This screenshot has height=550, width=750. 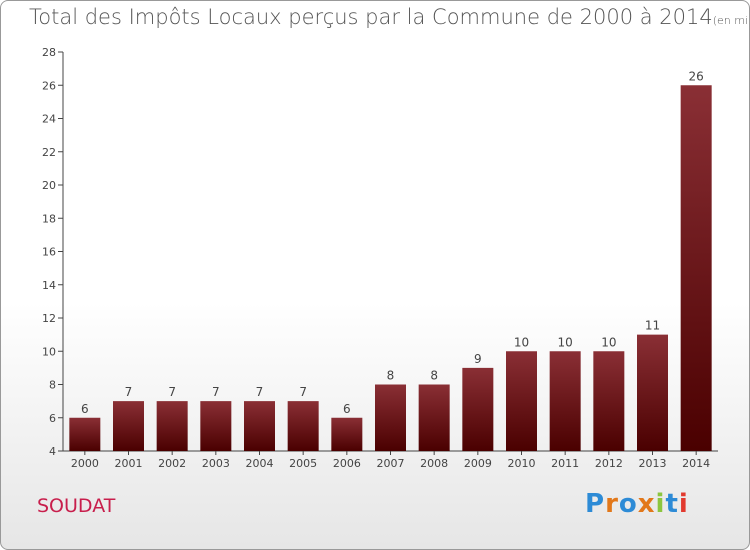 I want to click on y-tick-label: 22, so click(x=49, y=152).